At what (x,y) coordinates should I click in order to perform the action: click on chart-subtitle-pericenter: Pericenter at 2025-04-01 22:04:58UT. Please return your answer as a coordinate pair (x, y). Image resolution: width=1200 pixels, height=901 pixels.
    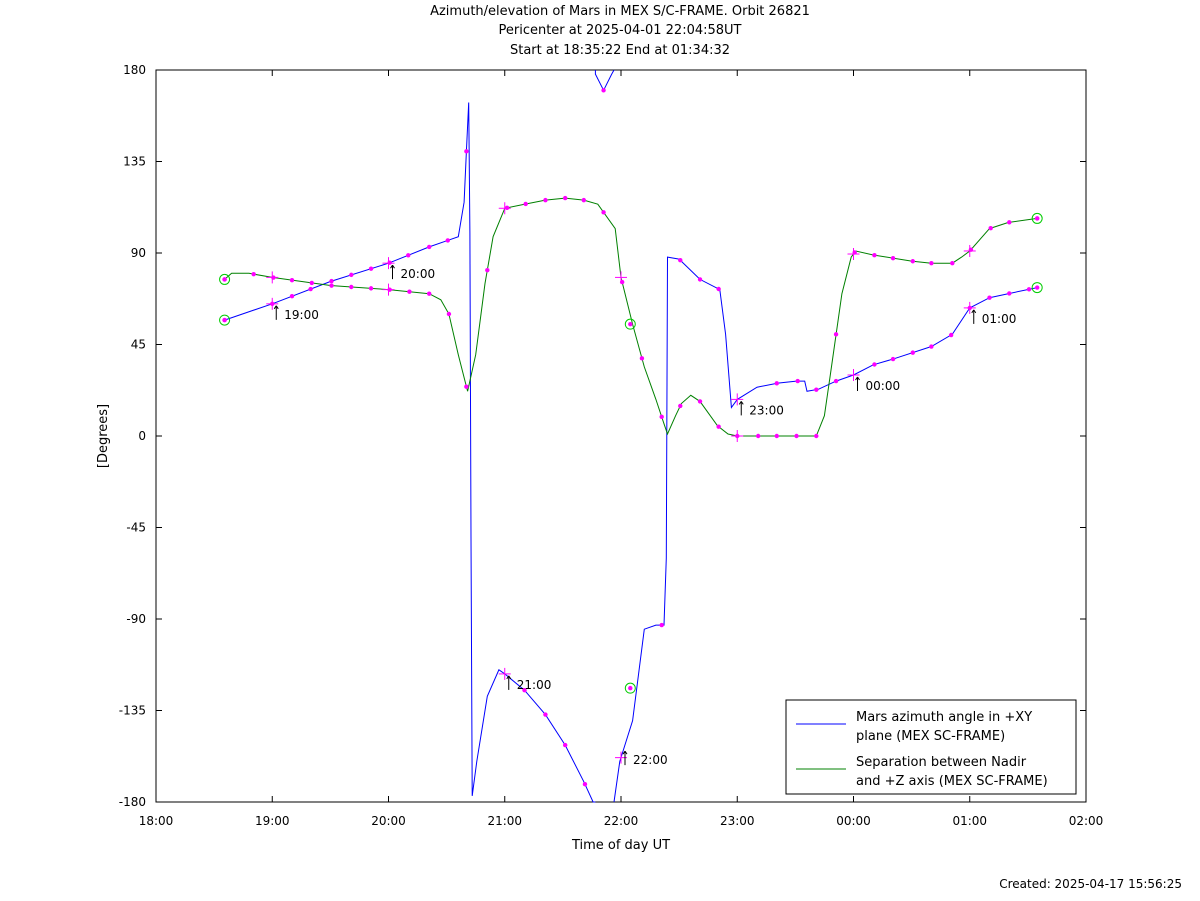
    Looking at the image, I should click on (620, 30).